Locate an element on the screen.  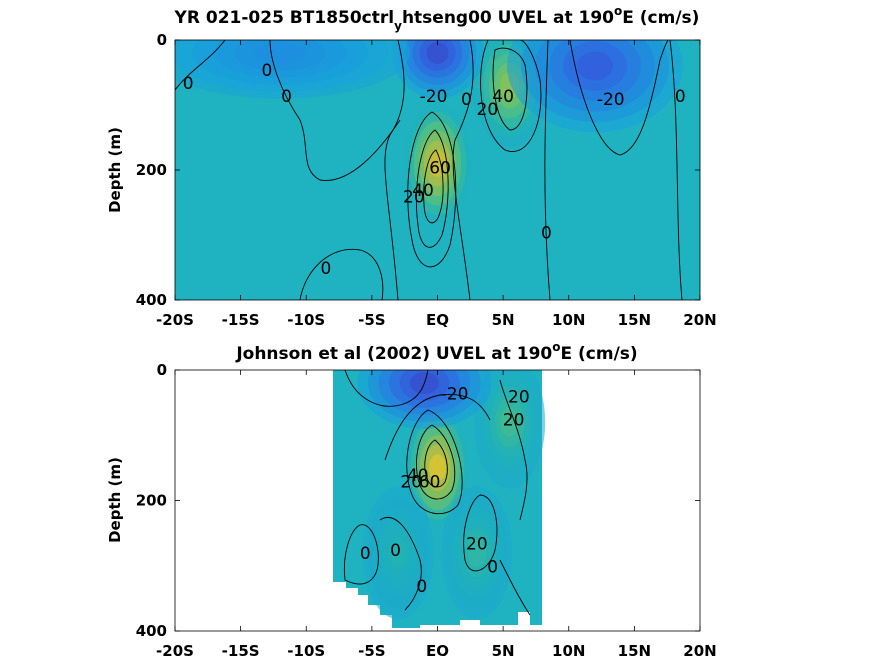
panel-2-y-axis-label: Depth (m) is located at coordinates (115, 500).